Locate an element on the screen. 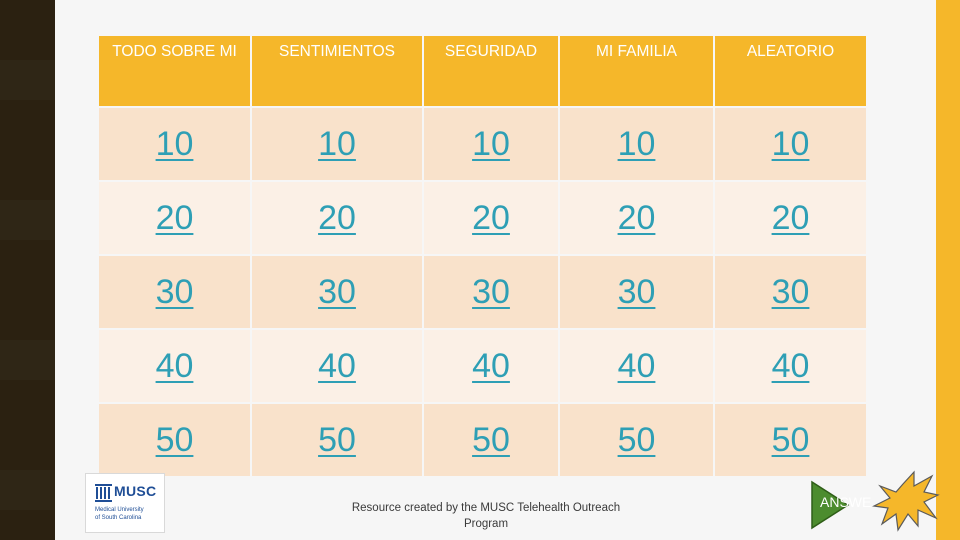 This screenshot has width=960, height=540. musc-building-icon is located at coordinates (103, 493).